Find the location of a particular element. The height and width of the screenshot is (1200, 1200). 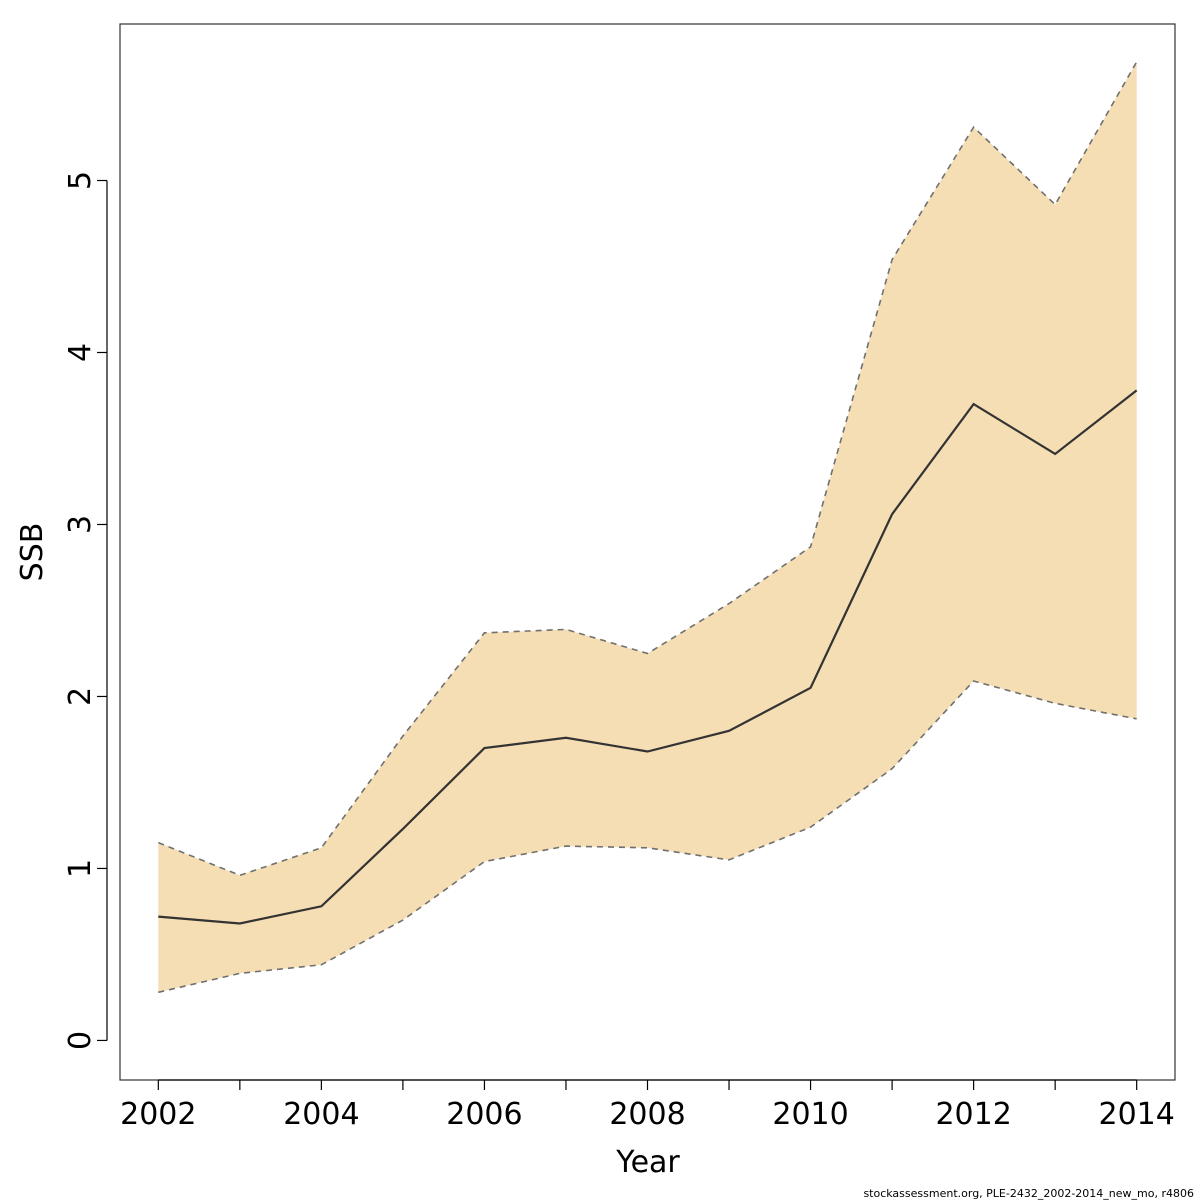

y-tick-label: 4 is located at coordinates (80, 352).